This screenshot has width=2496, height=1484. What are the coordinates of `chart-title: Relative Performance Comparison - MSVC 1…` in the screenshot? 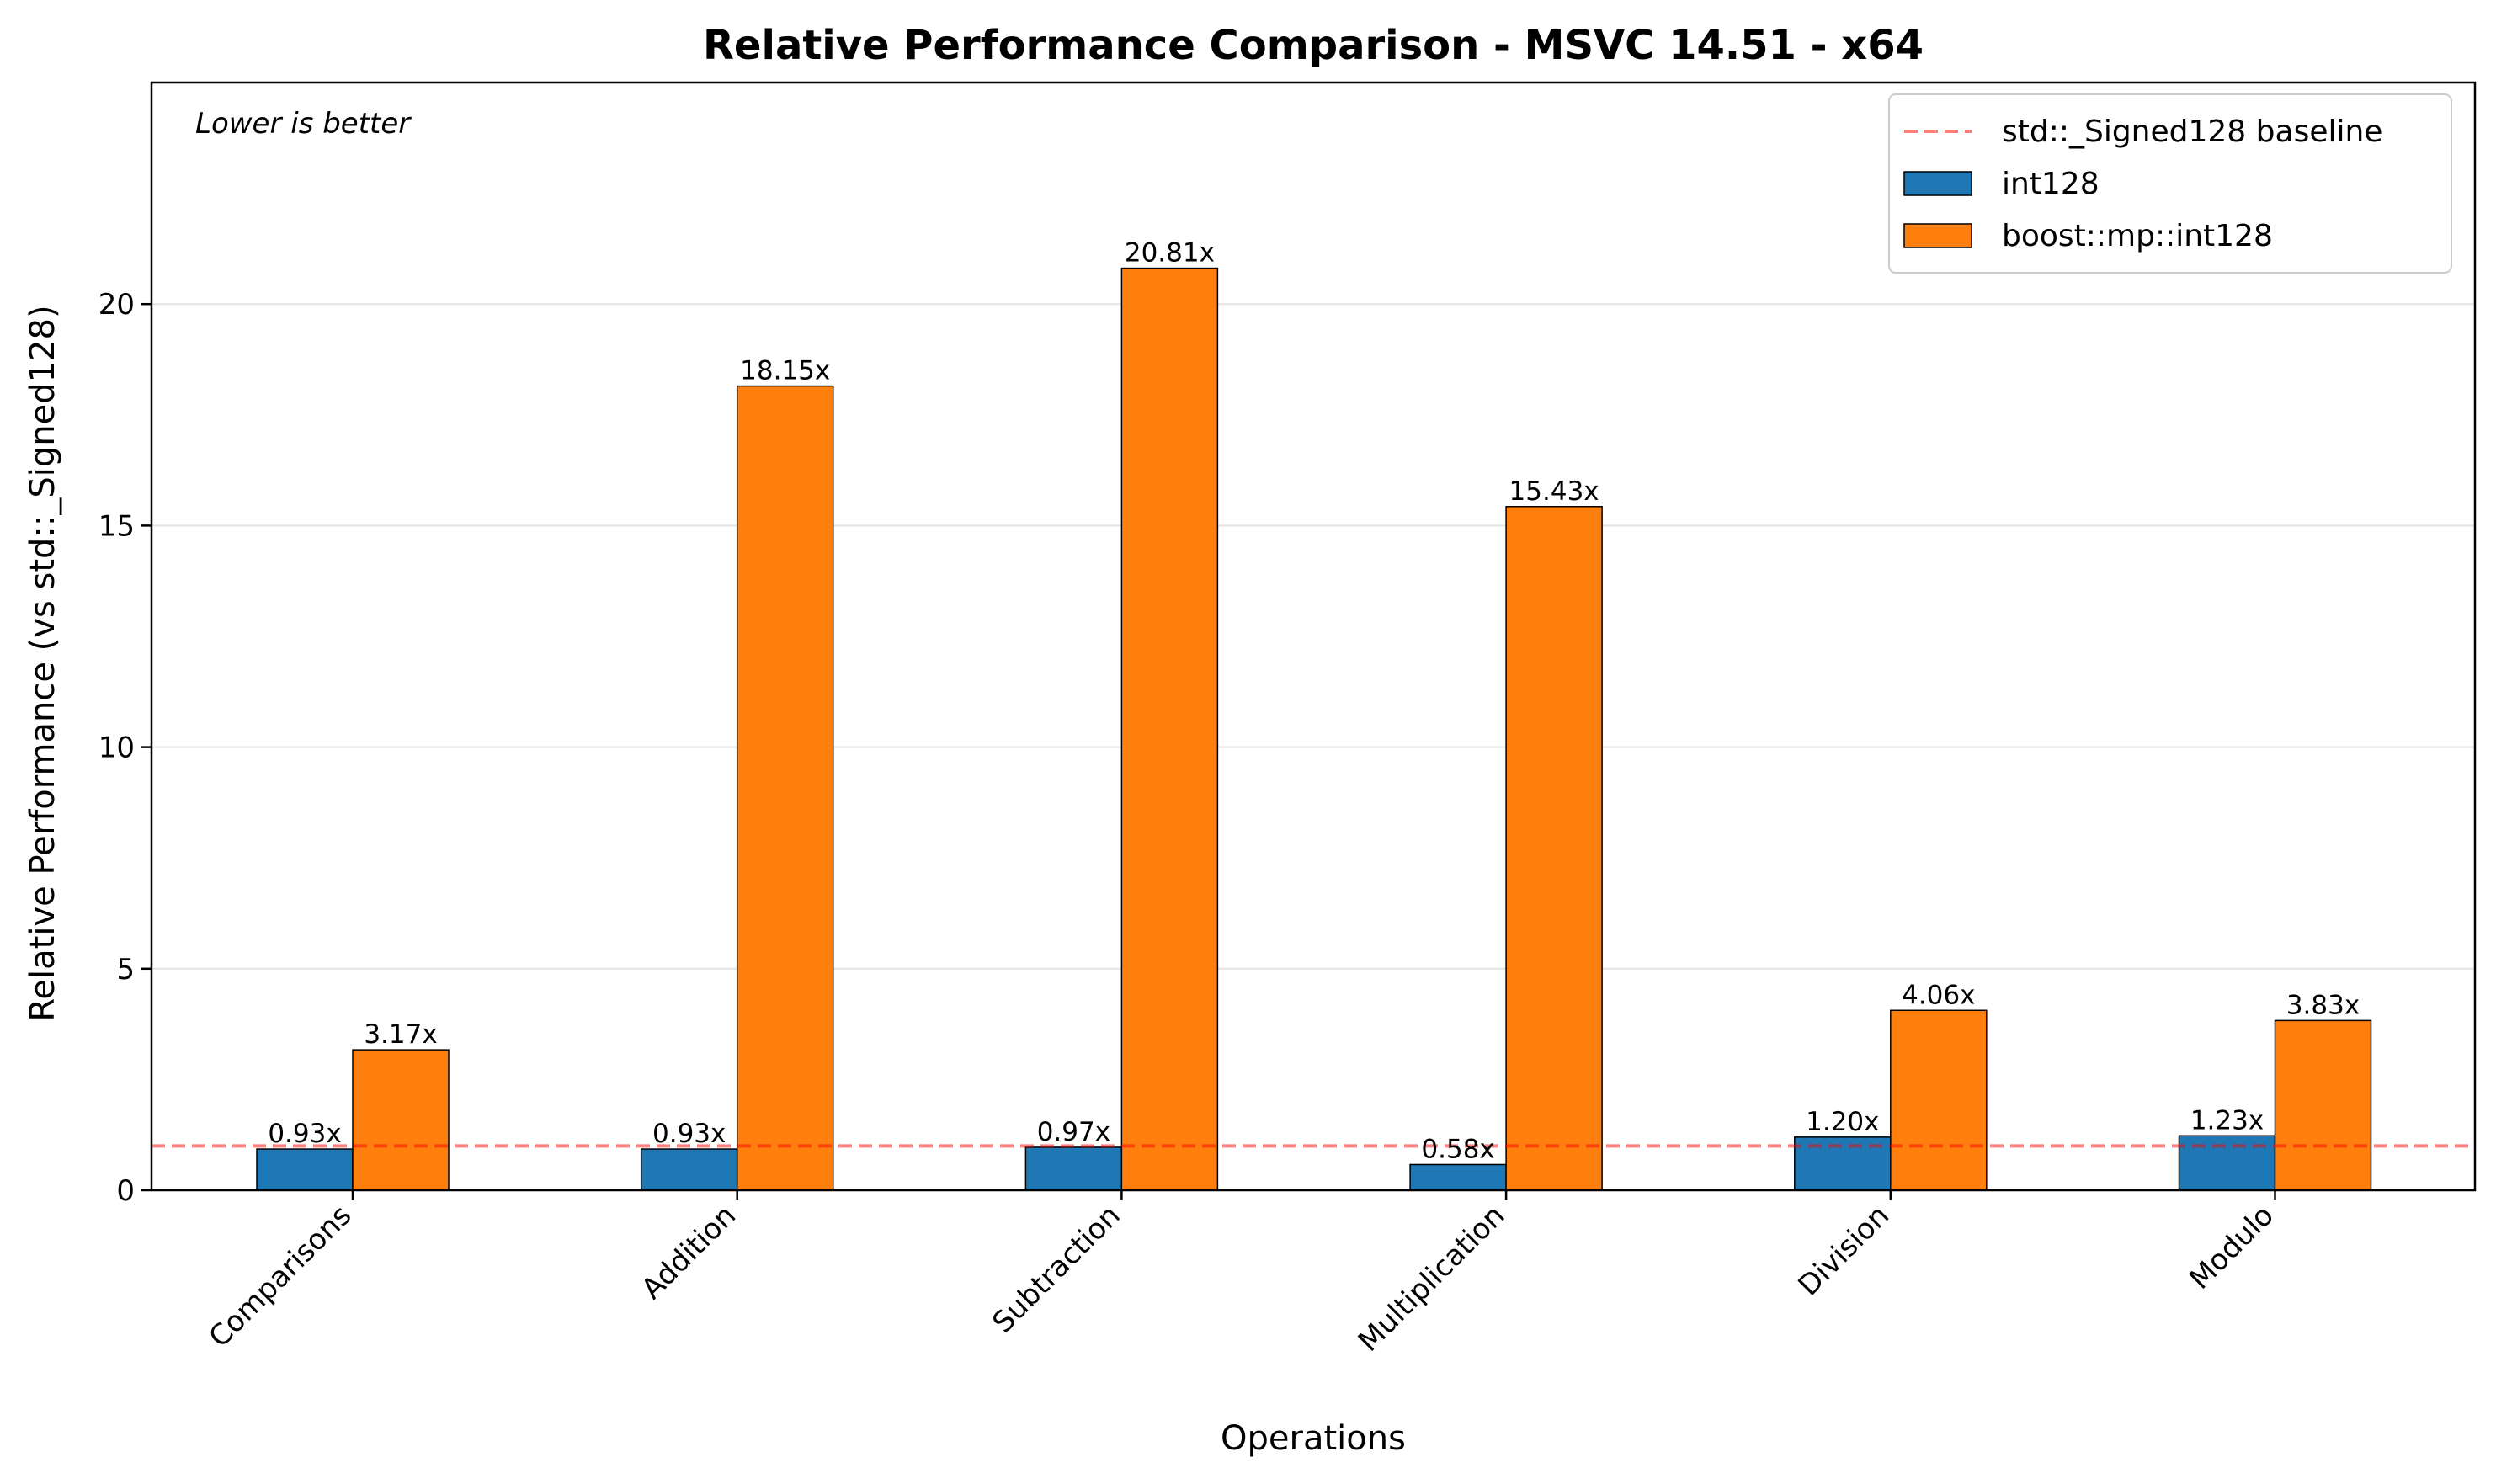 It's located at (1313, 45).